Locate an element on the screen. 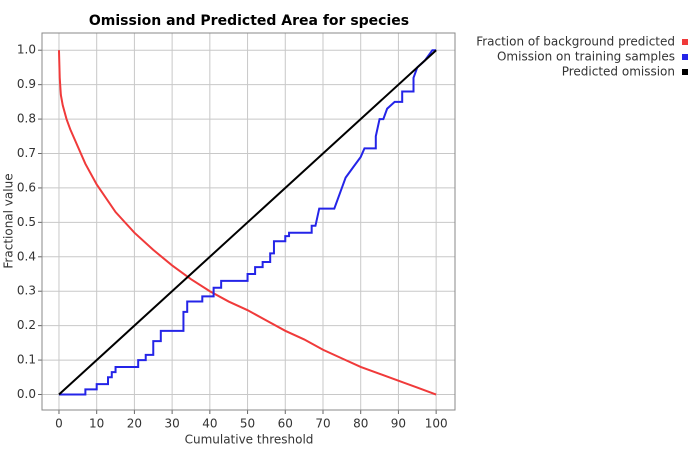  x-tick-label: 30 is located at coordinates (171, 424).